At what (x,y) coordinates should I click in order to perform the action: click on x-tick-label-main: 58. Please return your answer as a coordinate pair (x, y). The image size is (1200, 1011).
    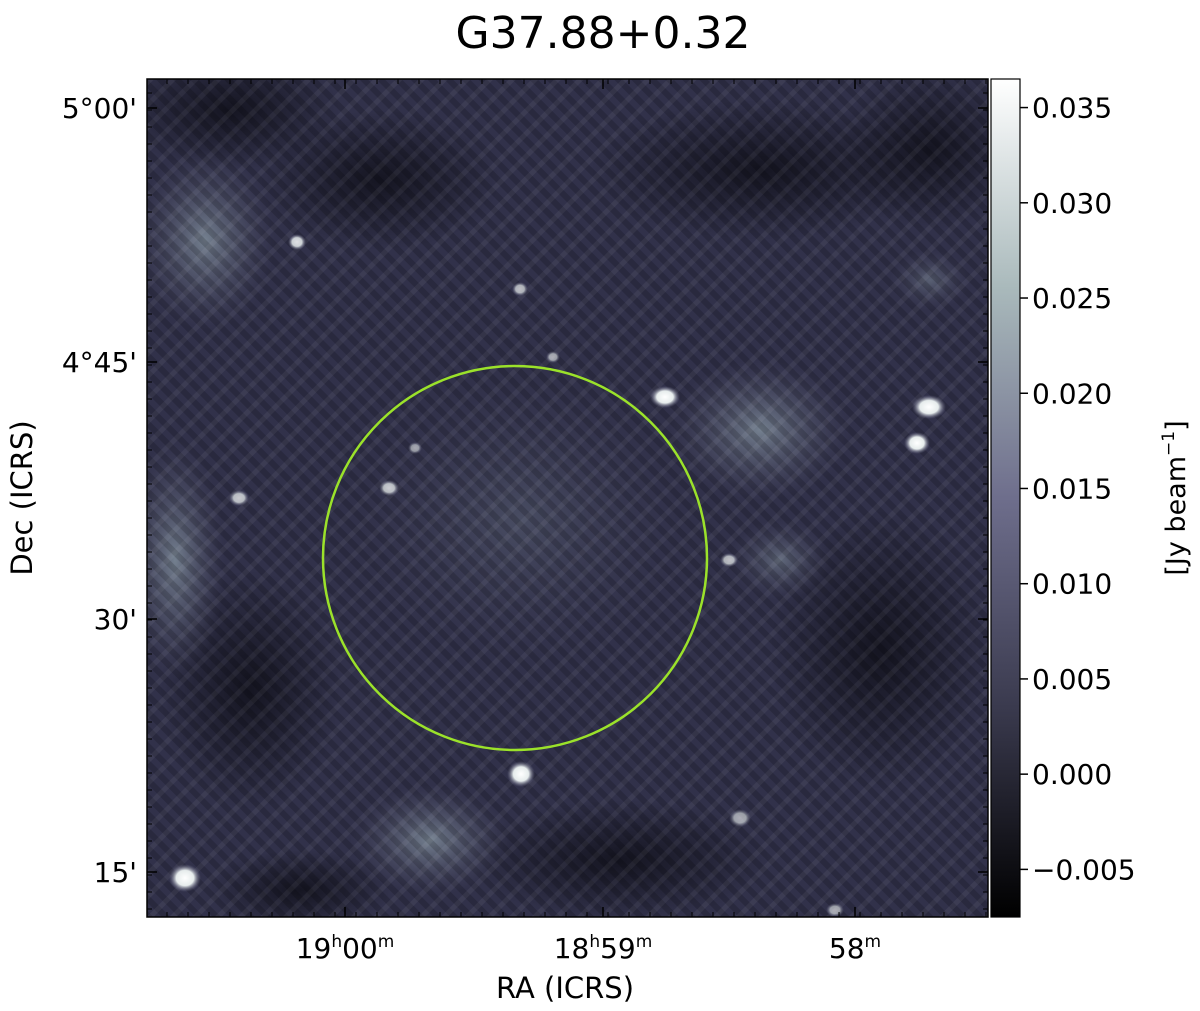
    Looking at the image, I should click on (847, 948).